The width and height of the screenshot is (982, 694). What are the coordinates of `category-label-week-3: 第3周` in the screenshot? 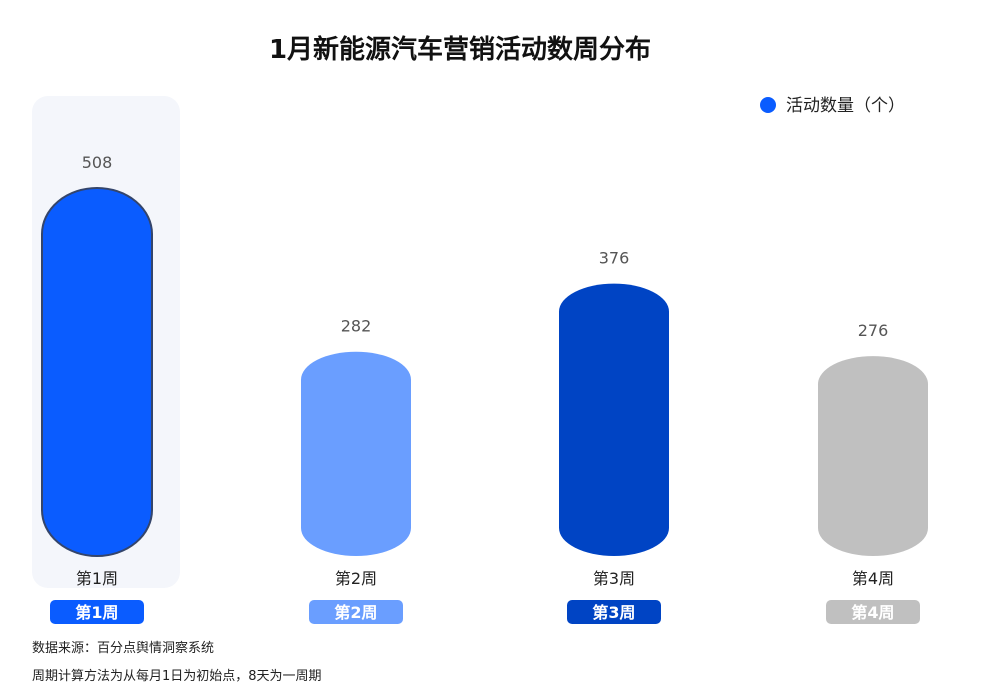 It's located at (614, 578).